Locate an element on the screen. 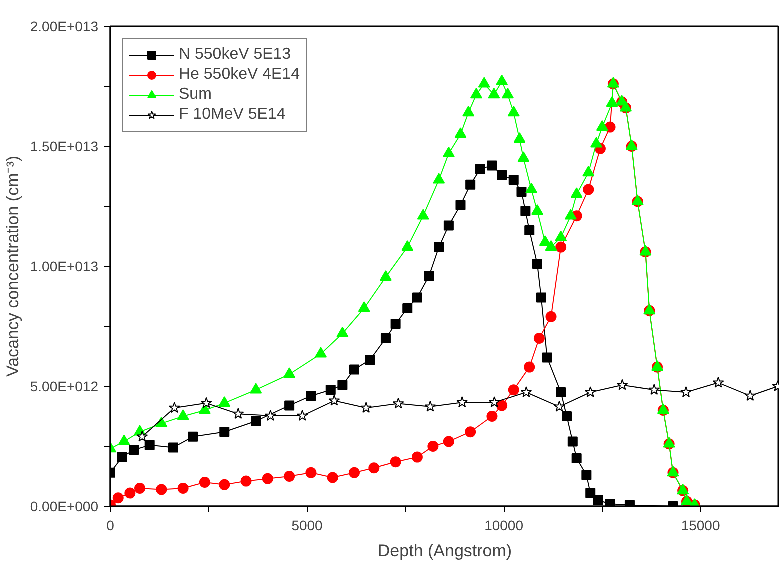  legend-label: He 550keV 4E14 is located at coordinates (239, 75).